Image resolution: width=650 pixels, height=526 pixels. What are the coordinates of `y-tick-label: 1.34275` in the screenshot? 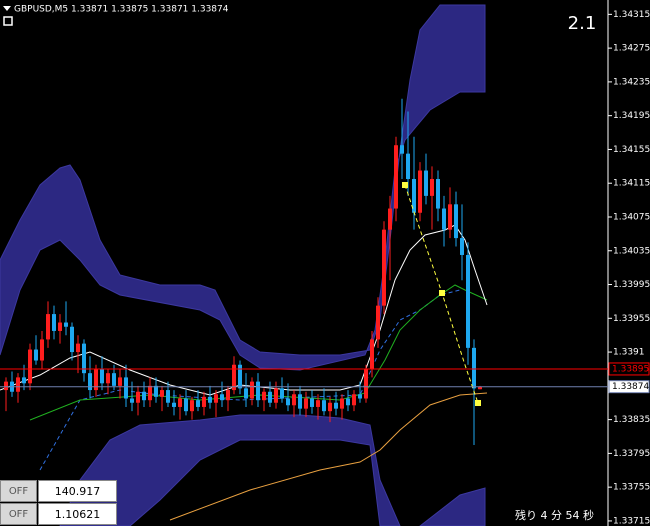 It's located at (631, 49).